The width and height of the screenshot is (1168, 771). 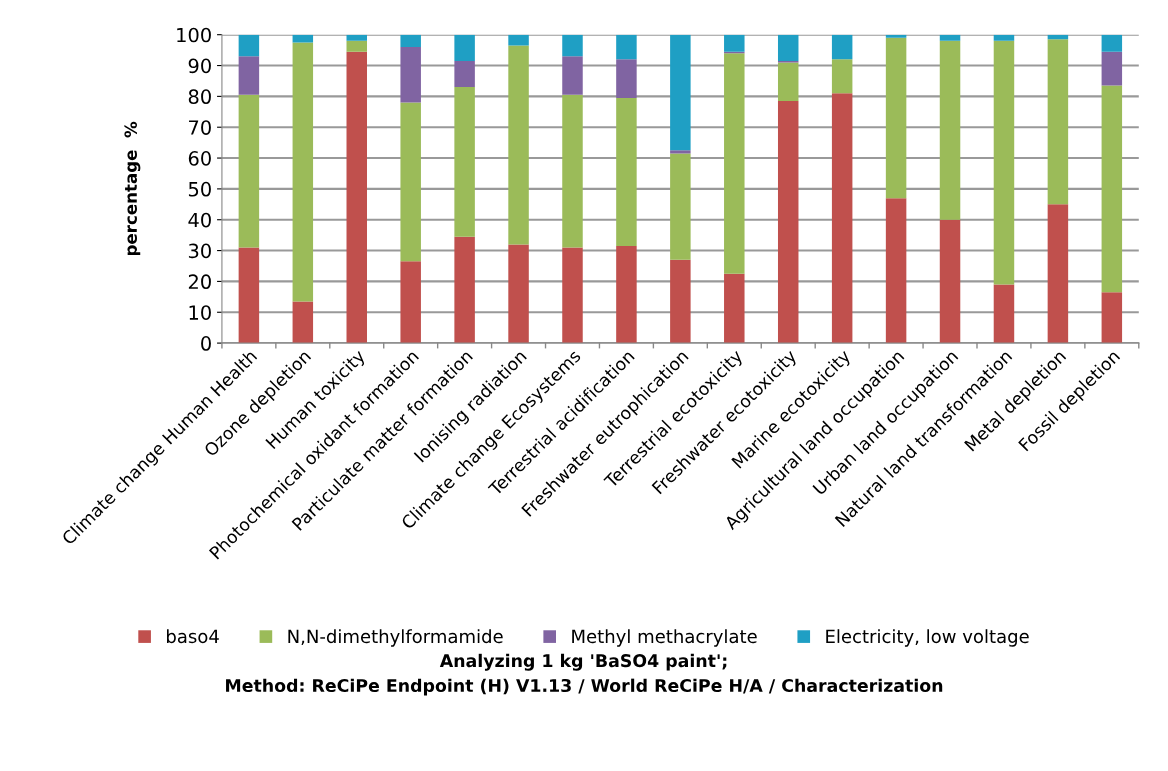 I want to click on y-axis-title: percentage %, so click(x=132, y=188).